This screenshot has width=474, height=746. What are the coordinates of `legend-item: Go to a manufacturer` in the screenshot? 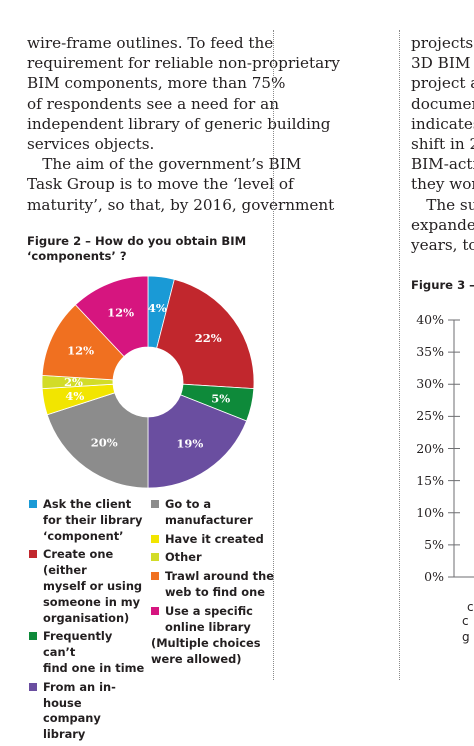 It's located at (213, 513).